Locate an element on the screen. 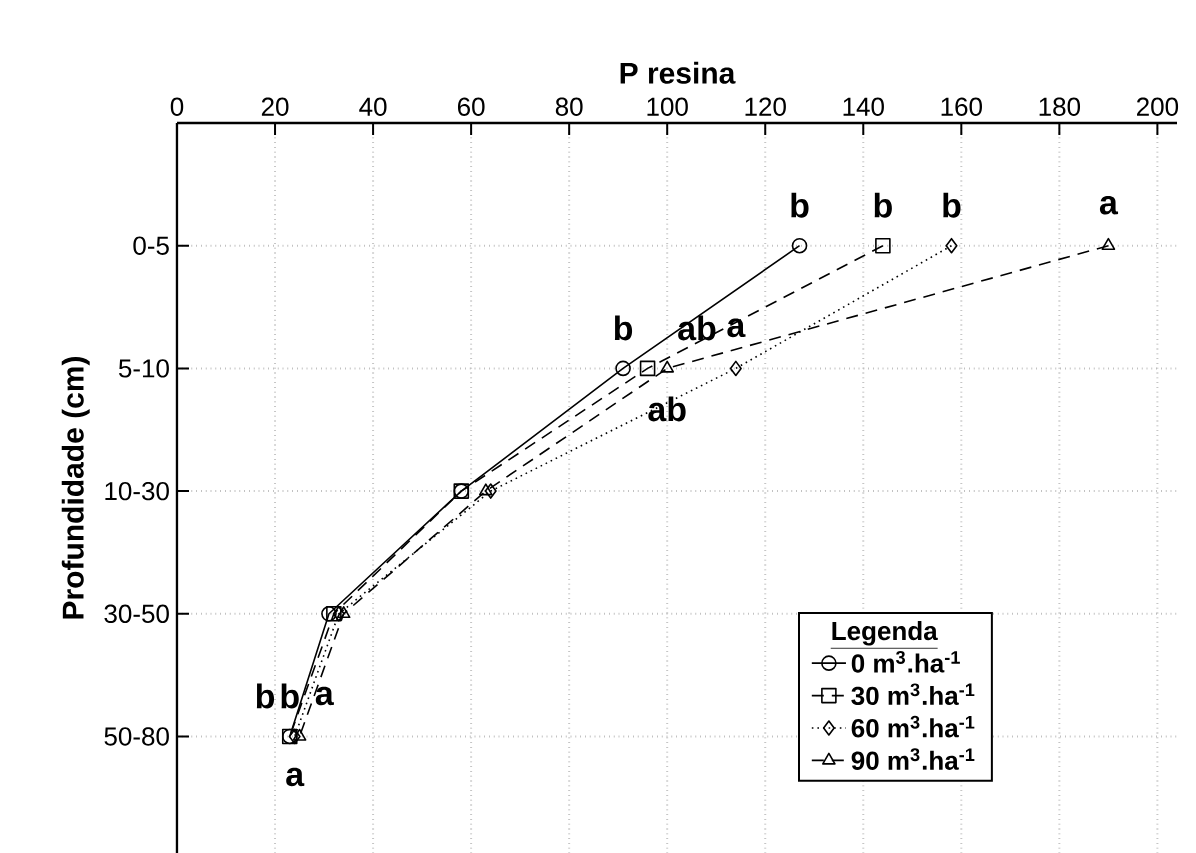 The height and width of the screenshot is (853, 1196). y-axis-title: Profundidade (cm) is located at coordinates (75, 488).